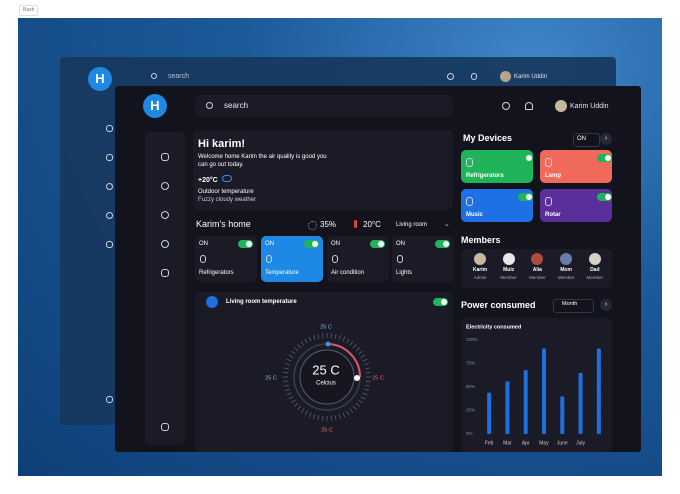  What do you see at coordinates (581, 139) in the screenshot?
I see `devices-state: ON` at bounding box center [581, 139].